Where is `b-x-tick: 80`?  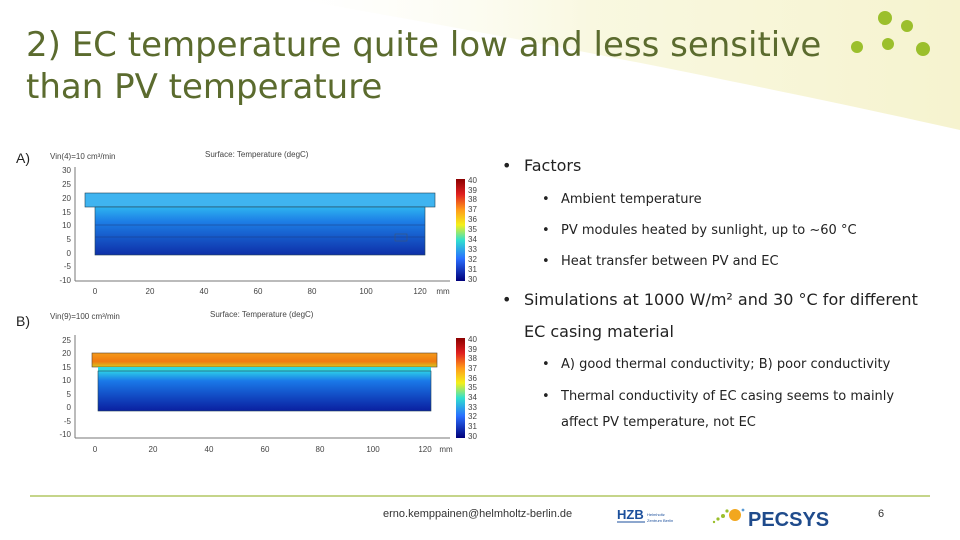
b-x-tick: 80 is located at coordinates (320, 449).